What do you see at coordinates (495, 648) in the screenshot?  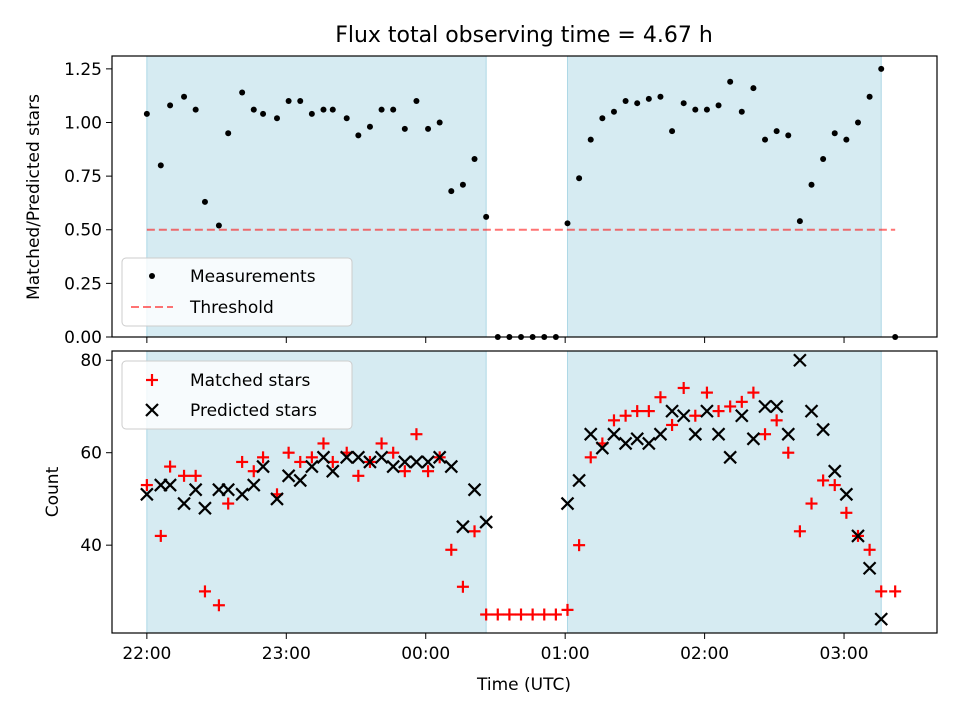 I see `bottom-xticks: 22:00 23:00 00:00 01:00 02:00 03:00` at bounding box center [495, 648].